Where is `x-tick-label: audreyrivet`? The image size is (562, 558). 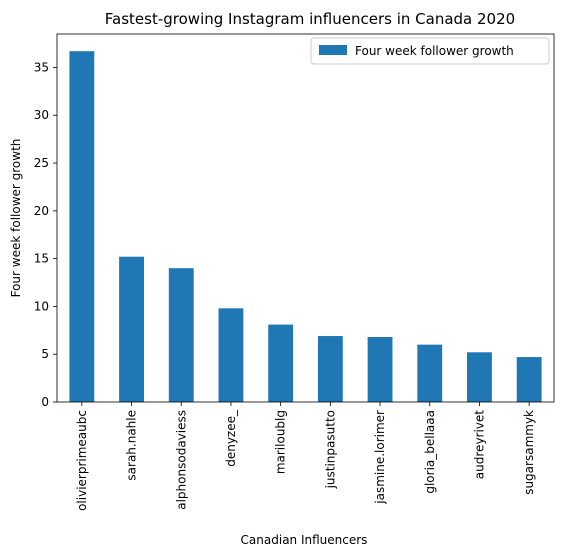
x-tick-label: audreyrivet is located at coordinates (479, 444).